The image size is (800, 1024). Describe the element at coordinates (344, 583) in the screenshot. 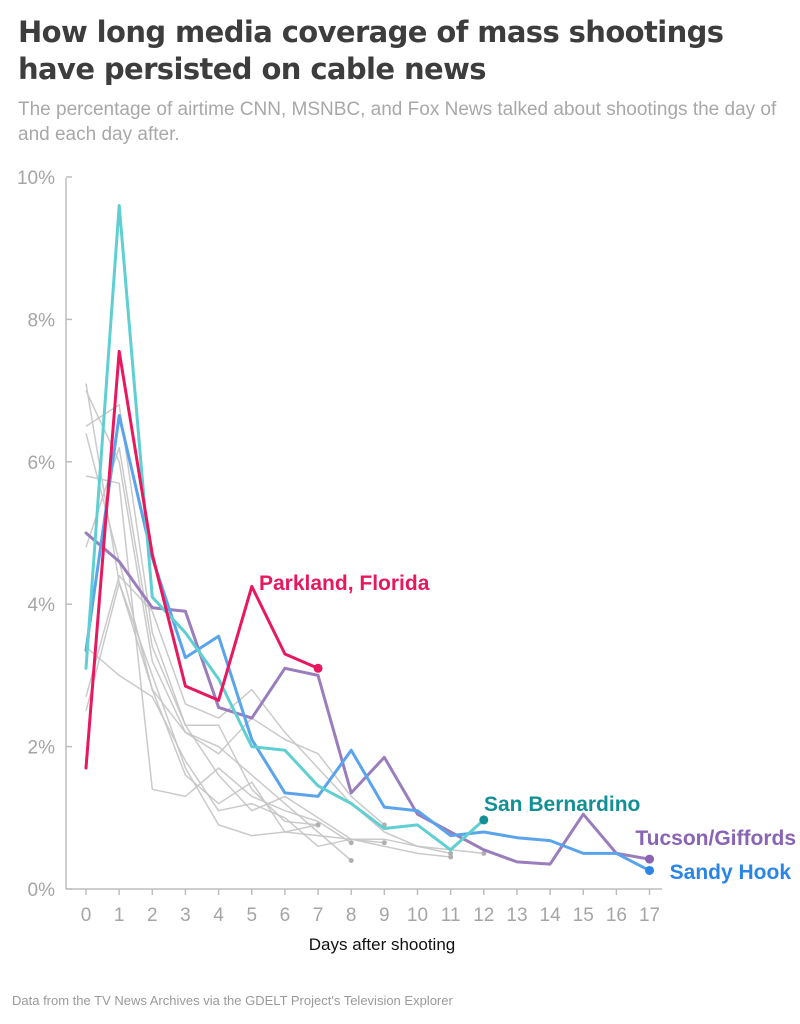

I see `series-label-parkland-florida: Parkland, Florida` at that location.